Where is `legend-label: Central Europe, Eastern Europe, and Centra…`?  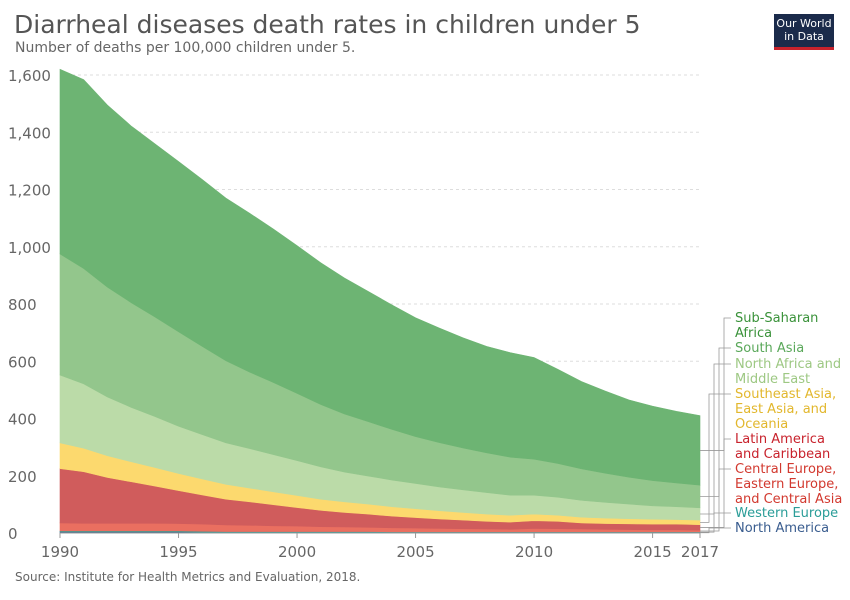
legend-label: Central Europe, Eastern Europe, and Centra… is located at coordinates (788, 484).